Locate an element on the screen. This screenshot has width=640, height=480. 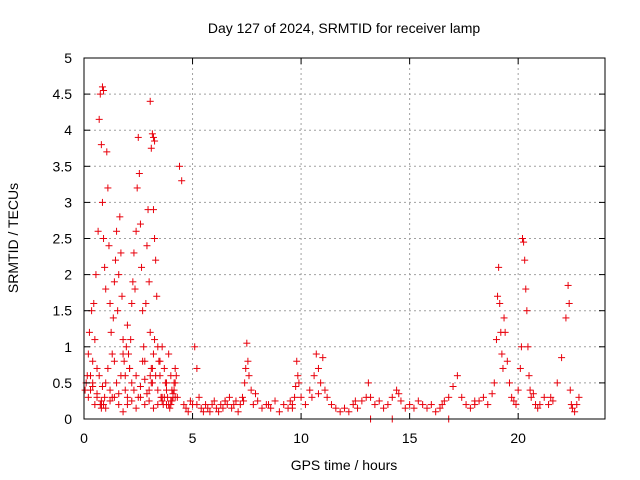
x-tick-label: 20 is located at coordinates (518, 438).